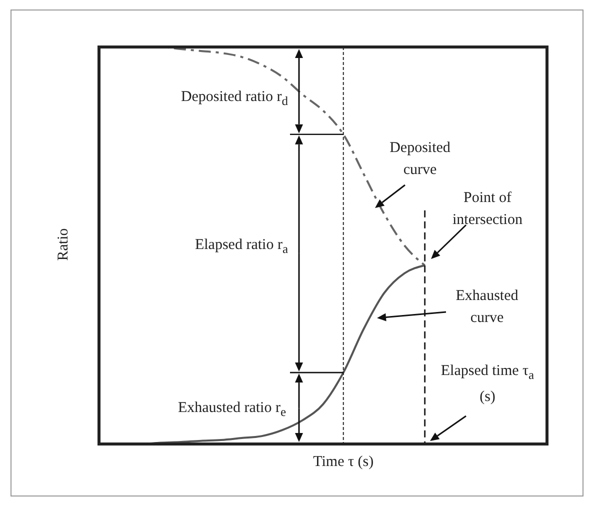  What do you see at coordinates (231, 410) in the screenshot?
I see `annotation: Exhausted ratio r$_{e}$` at bounding box center [231, 410].